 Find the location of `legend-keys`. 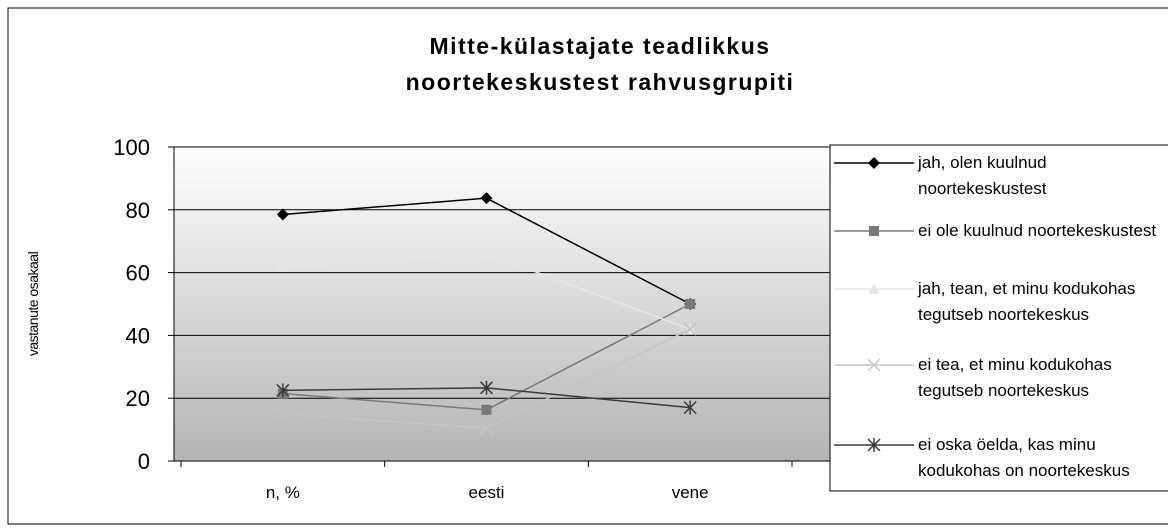

legend-keys is located at coordinates (874, 304).